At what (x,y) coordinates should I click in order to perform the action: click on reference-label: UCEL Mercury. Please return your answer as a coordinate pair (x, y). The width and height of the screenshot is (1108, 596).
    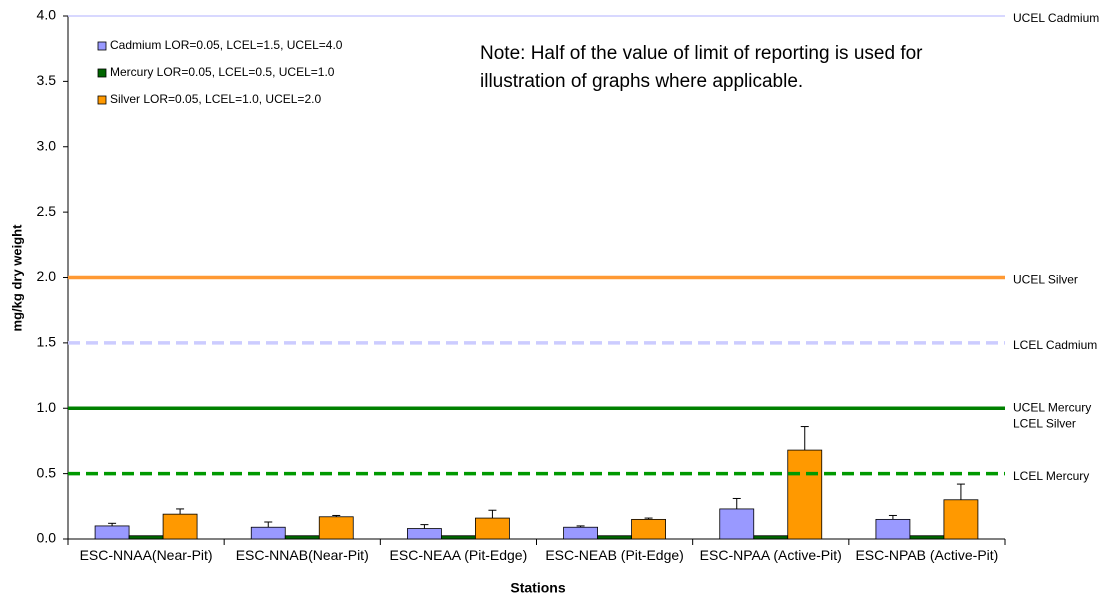
    Looking at the image, I should click on (1052, 407).